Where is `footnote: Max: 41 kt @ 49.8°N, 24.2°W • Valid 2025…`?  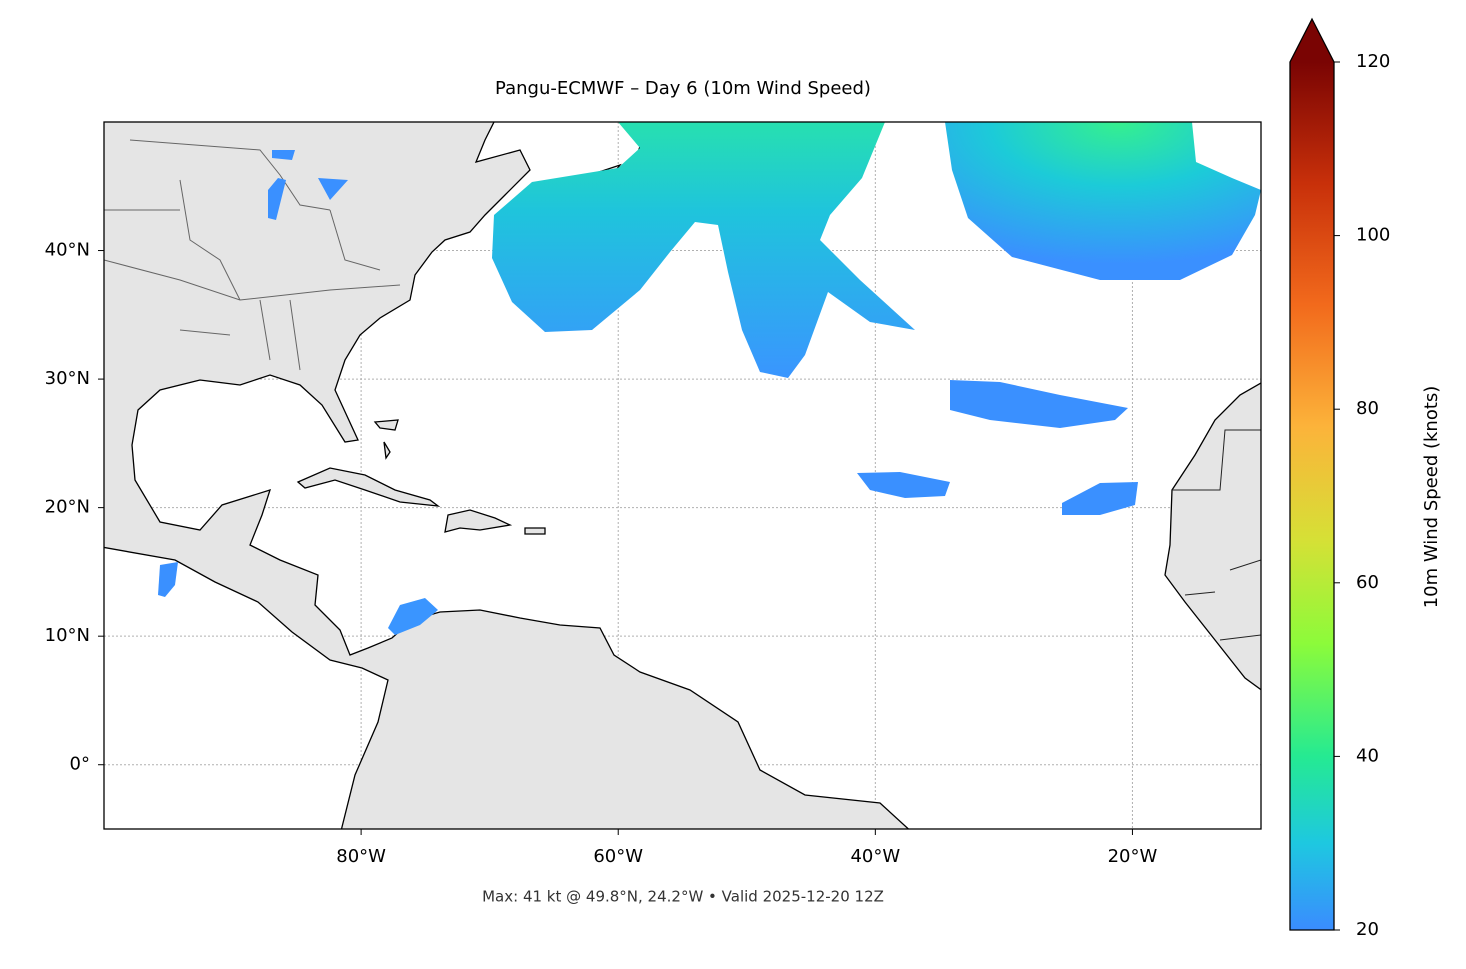
footnote: Max: 41 kt @ 49.8°N, 24.2°W • Valid 2025… is located at coordinates (683, 897).